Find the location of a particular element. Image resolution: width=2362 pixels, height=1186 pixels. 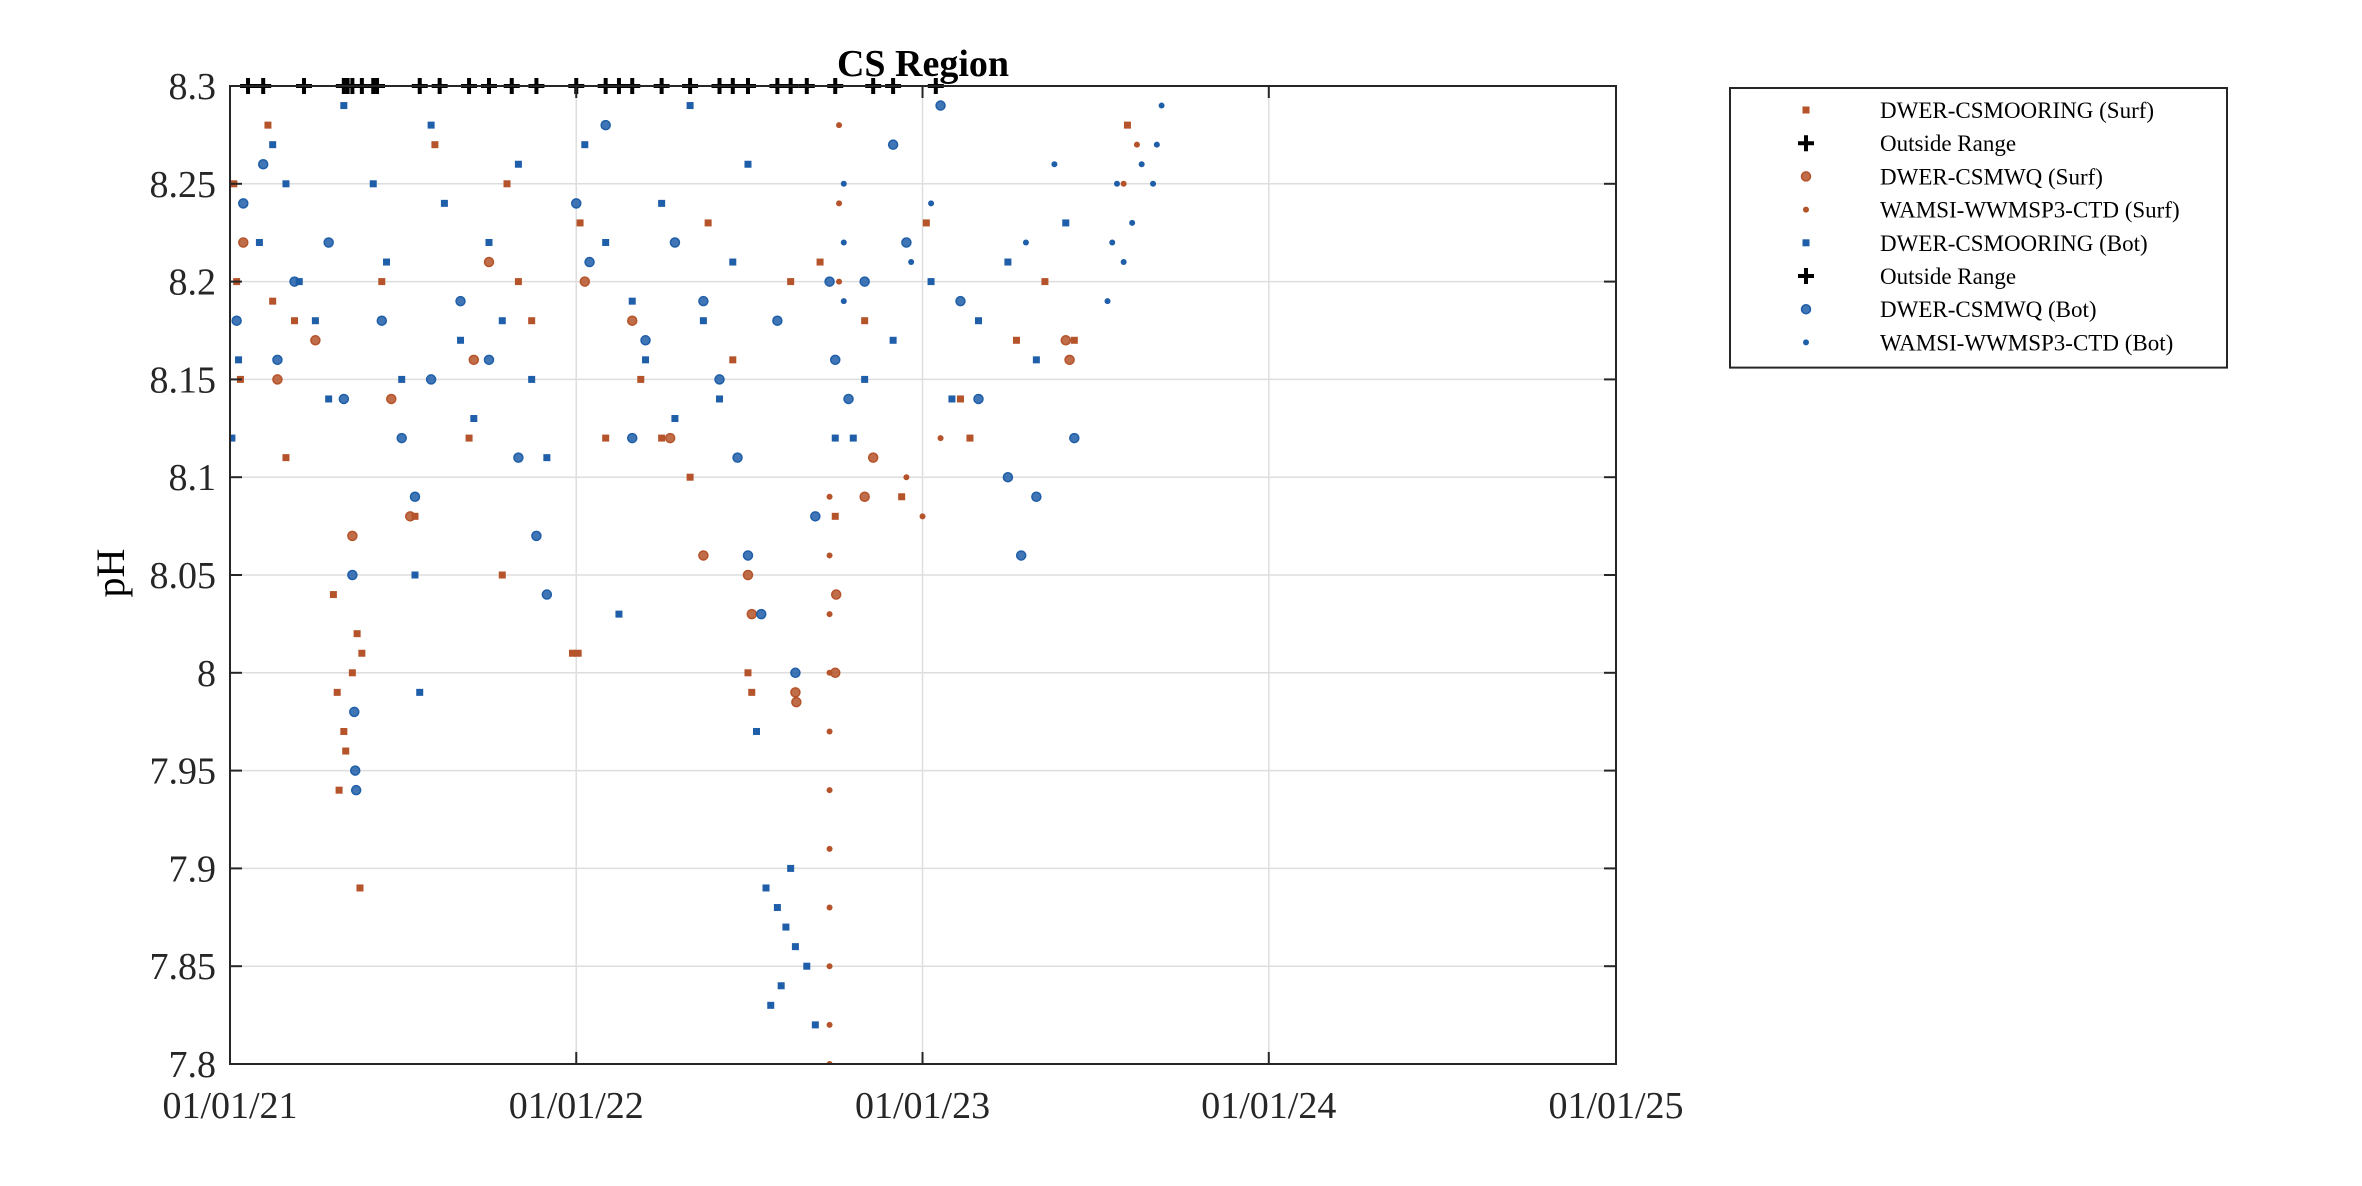

y-tick-label: 7.95 is located at coordinates (183, 772).